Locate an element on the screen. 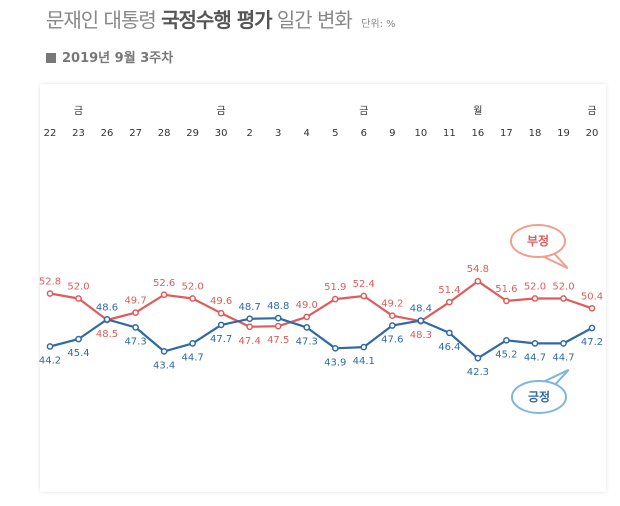  data-label: 51.4 is located at coordinates (449, 290).